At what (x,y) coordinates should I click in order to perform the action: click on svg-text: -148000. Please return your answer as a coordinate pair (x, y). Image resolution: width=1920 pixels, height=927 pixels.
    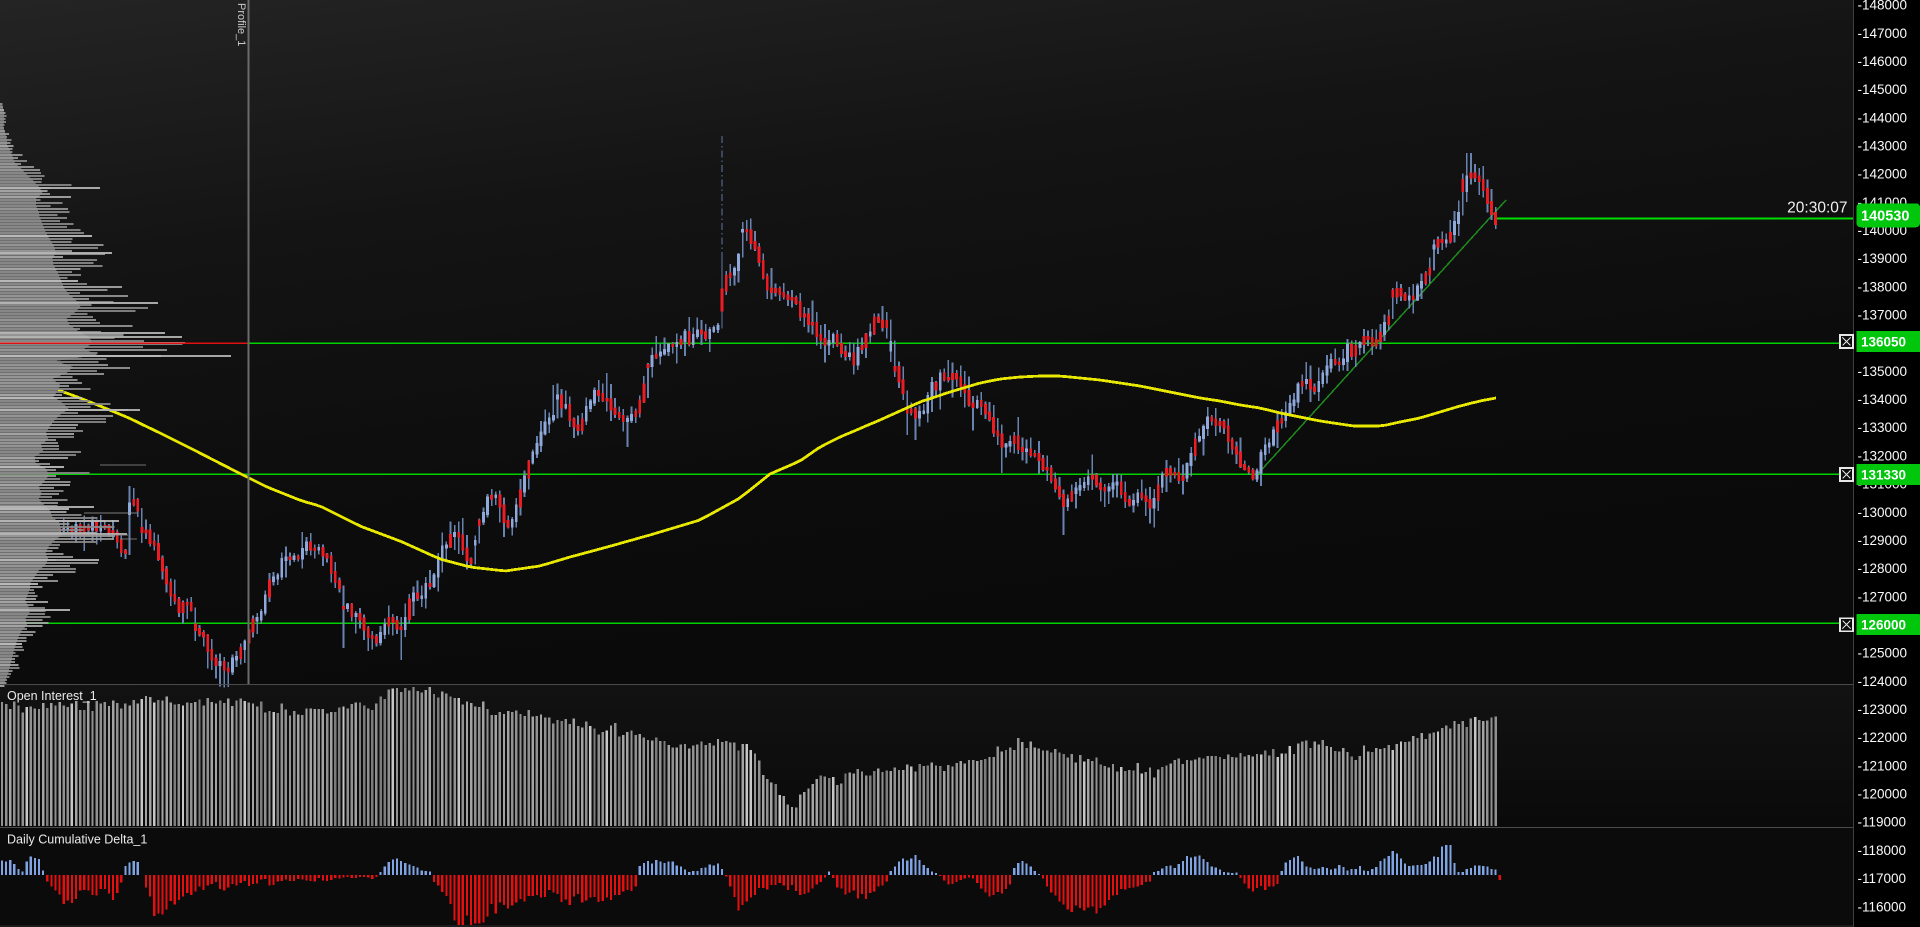
    Looking at the image, I should click on (1883, 6).